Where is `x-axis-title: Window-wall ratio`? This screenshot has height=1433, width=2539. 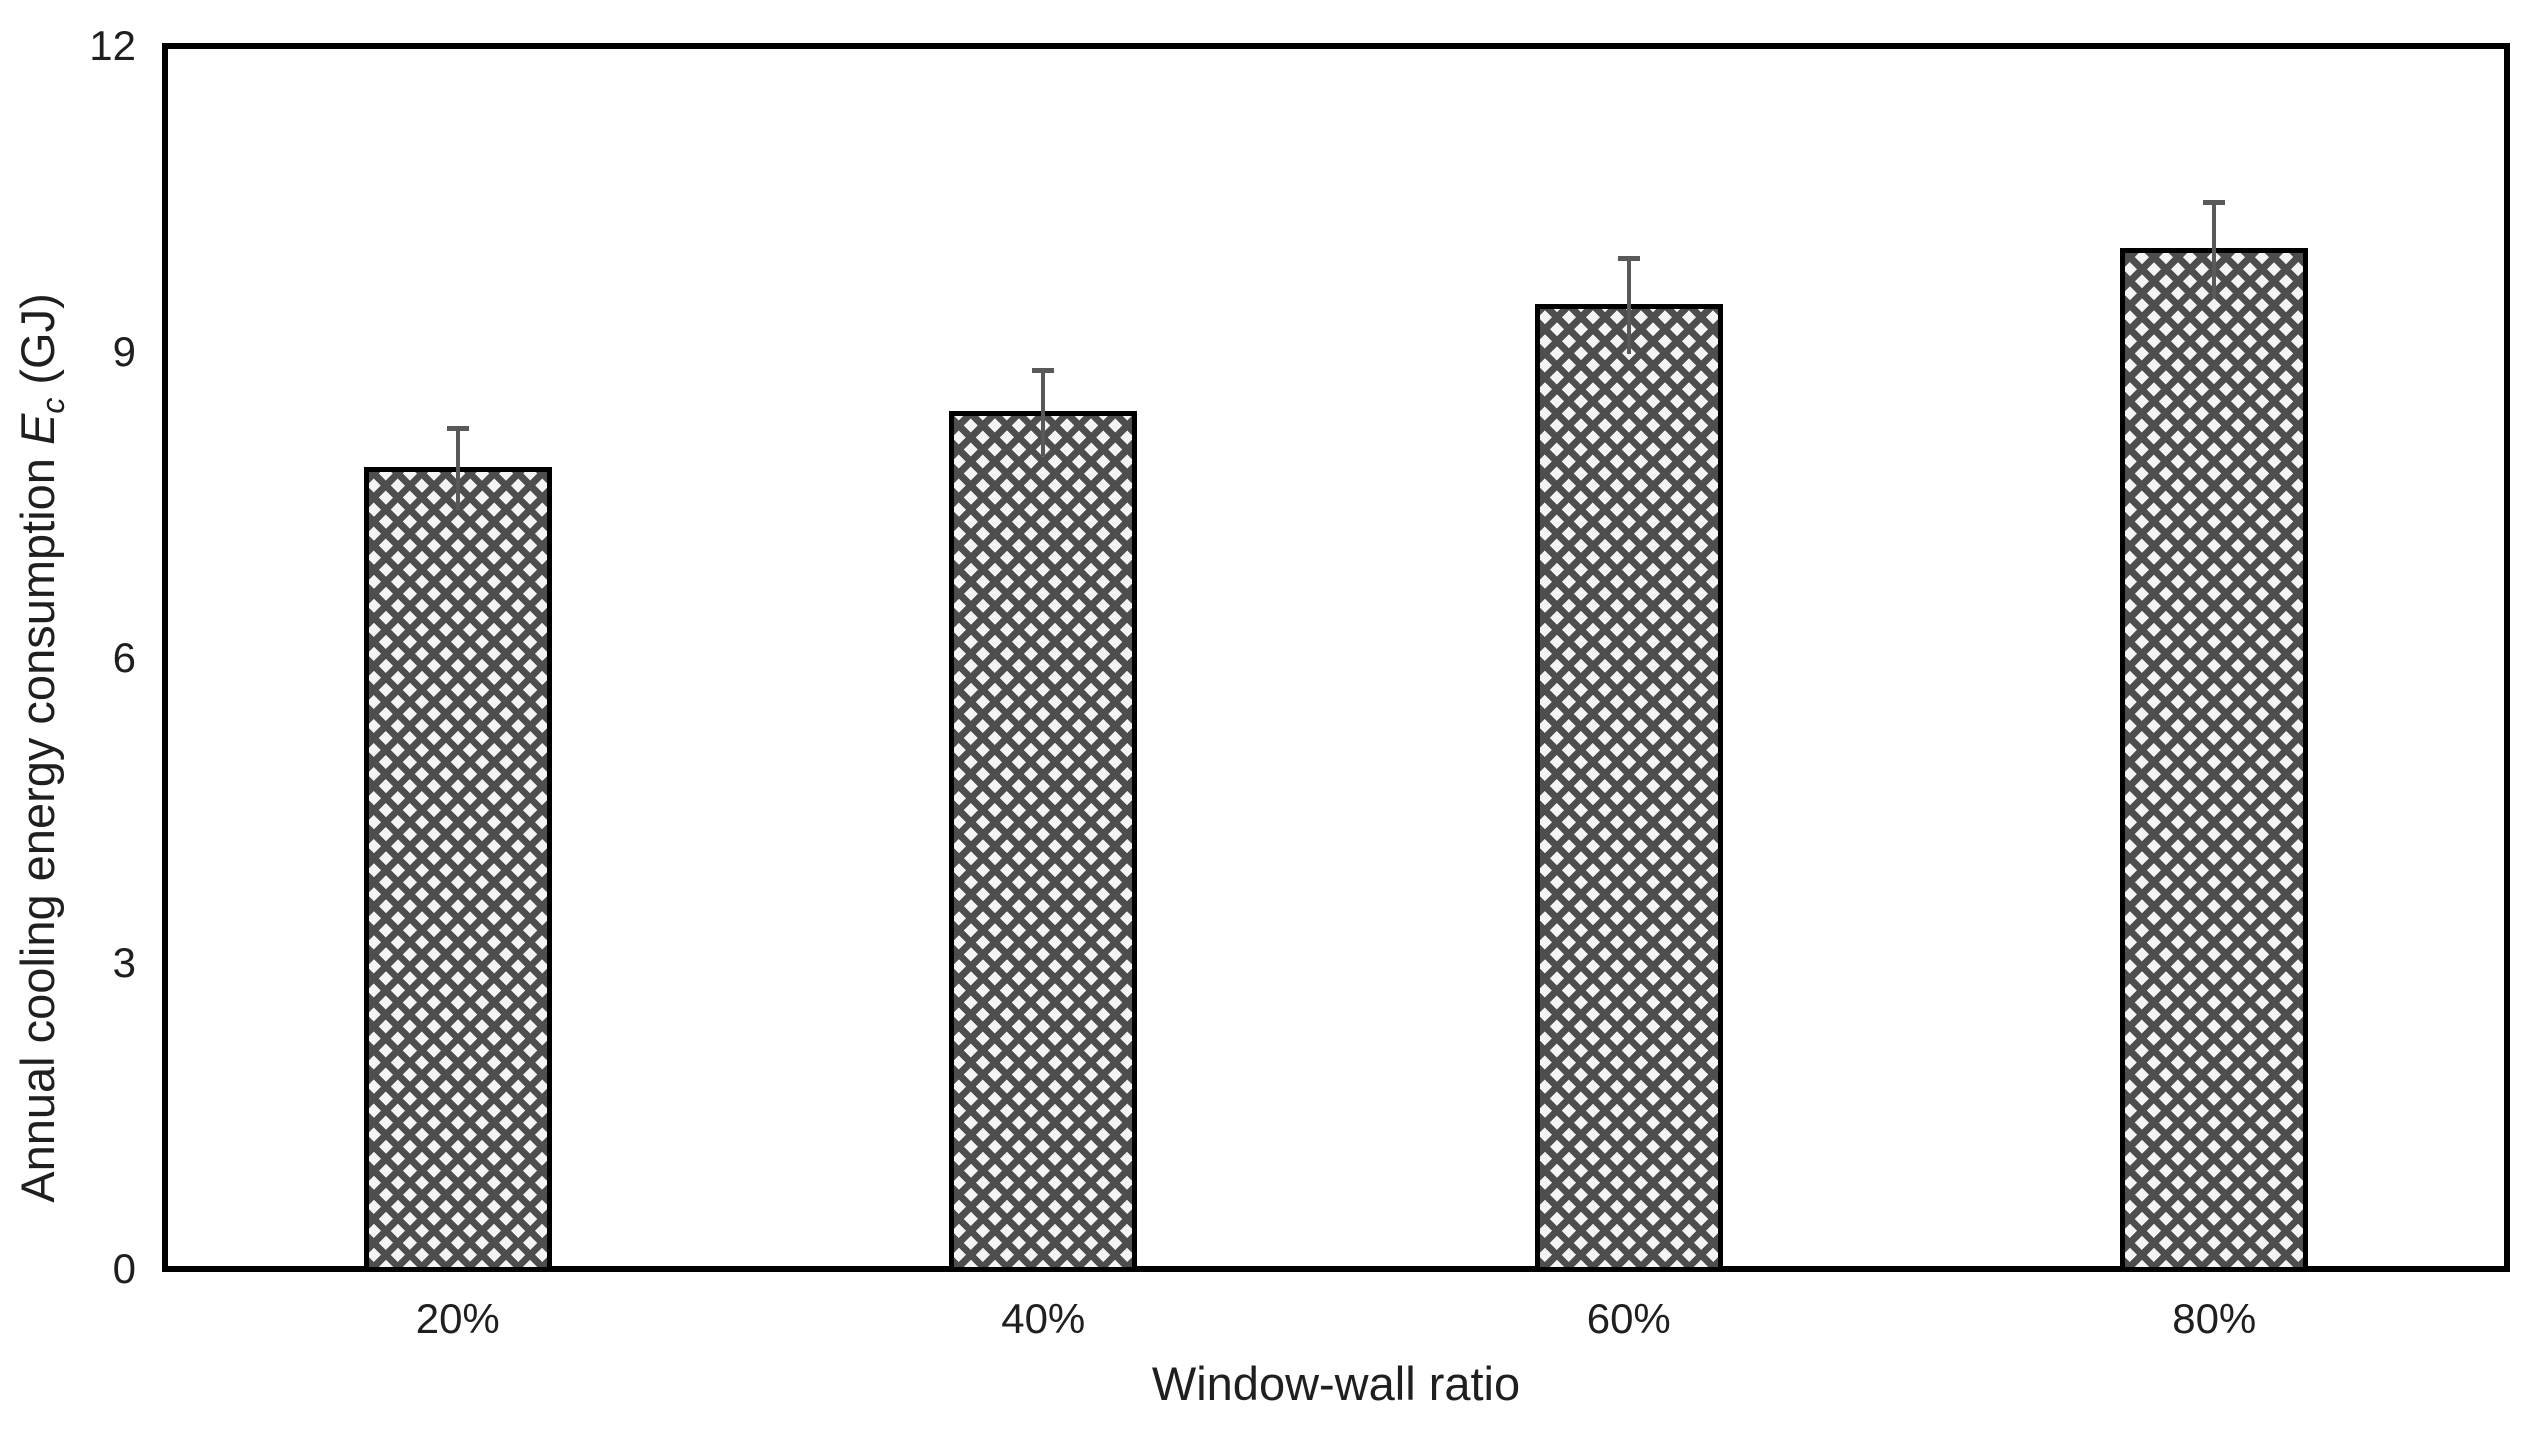
x-axis-title: Window-wall ratio is located at coordinates (1336, 1383).